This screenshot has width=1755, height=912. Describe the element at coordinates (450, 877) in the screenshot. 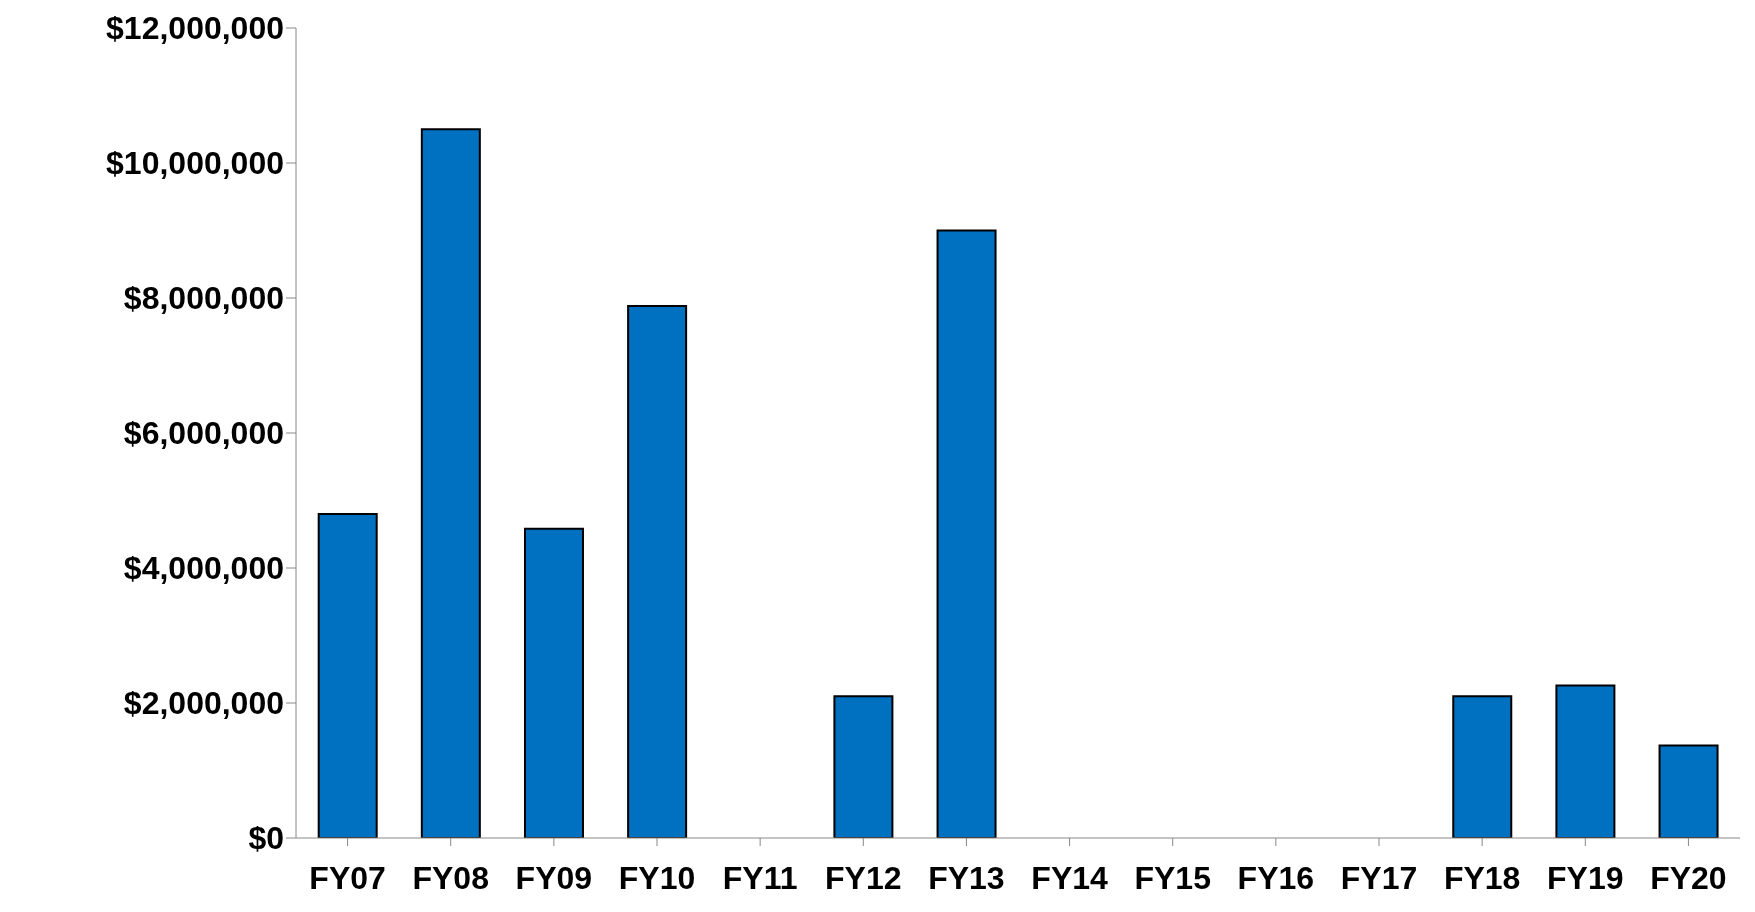

I see `x-tick-label: FY08` at that location.